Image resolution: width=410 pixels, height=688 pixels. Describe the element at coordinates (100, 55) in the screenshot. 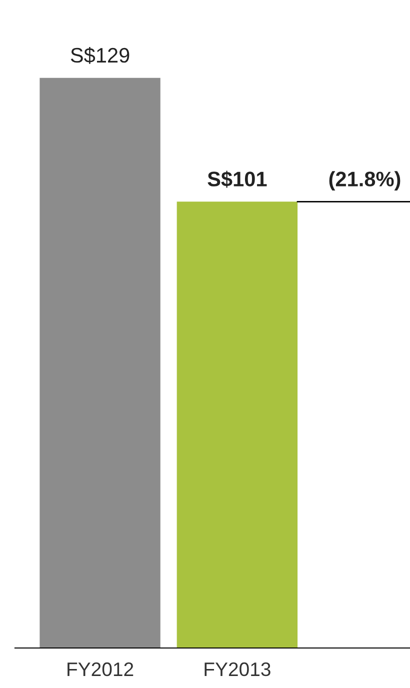

I see `data-label: S$129` at that location.